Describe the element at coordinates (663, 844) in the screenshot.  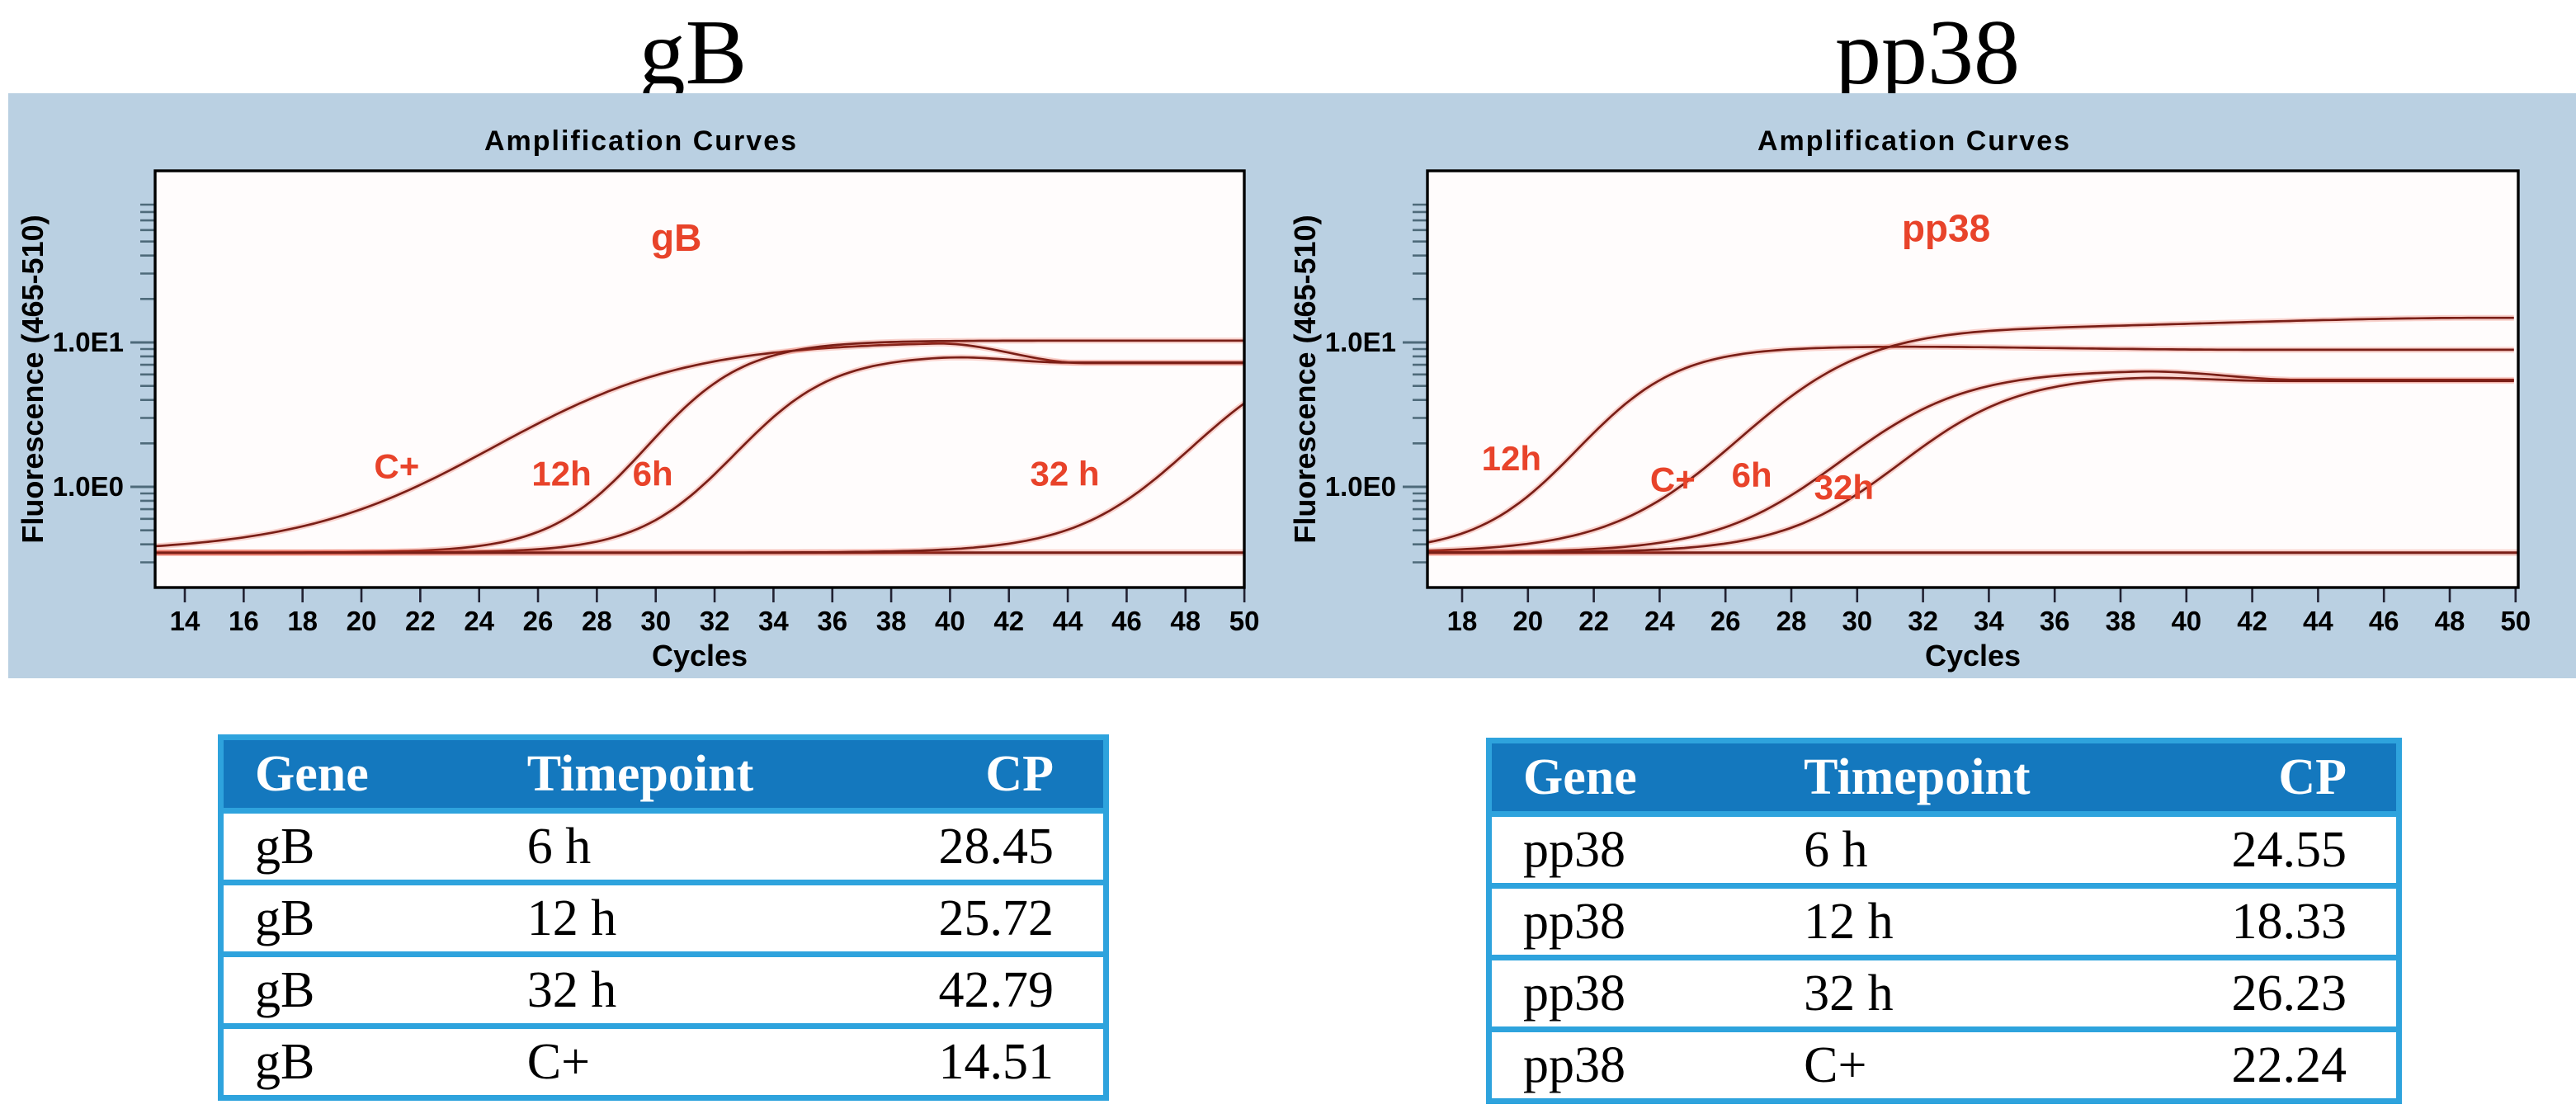
I see `table-row: gB 6 h 28.45` at that location.